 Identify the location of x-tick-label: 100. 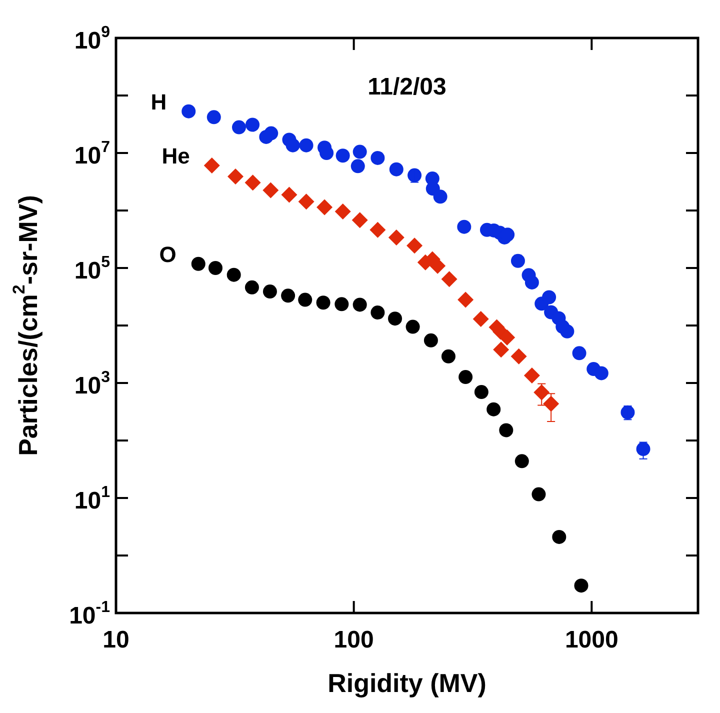
(354, 640).